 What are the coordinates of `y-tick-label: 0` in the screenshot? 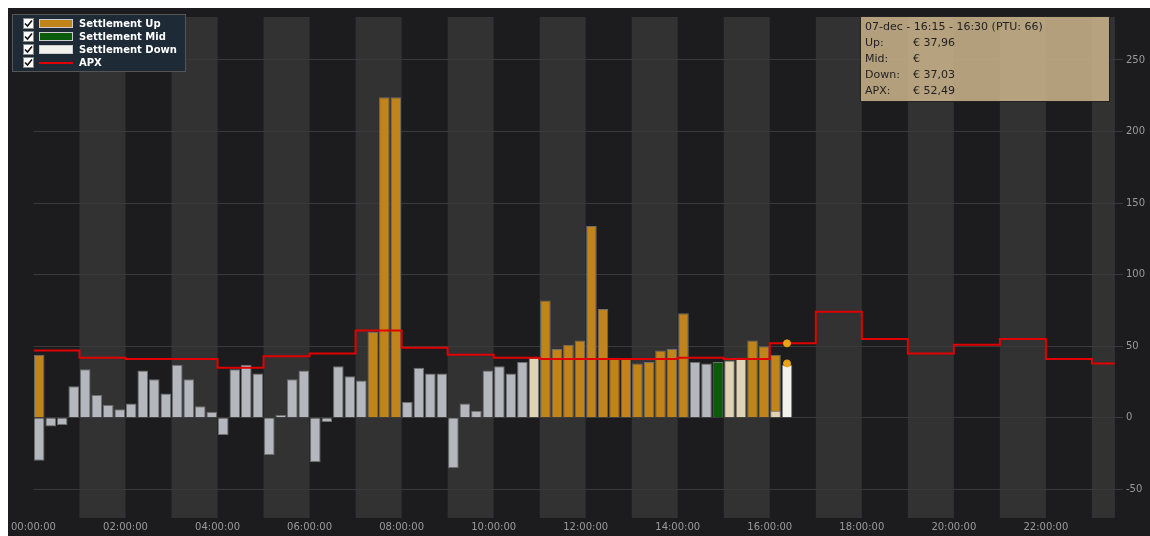 It's located at (1129, 417).